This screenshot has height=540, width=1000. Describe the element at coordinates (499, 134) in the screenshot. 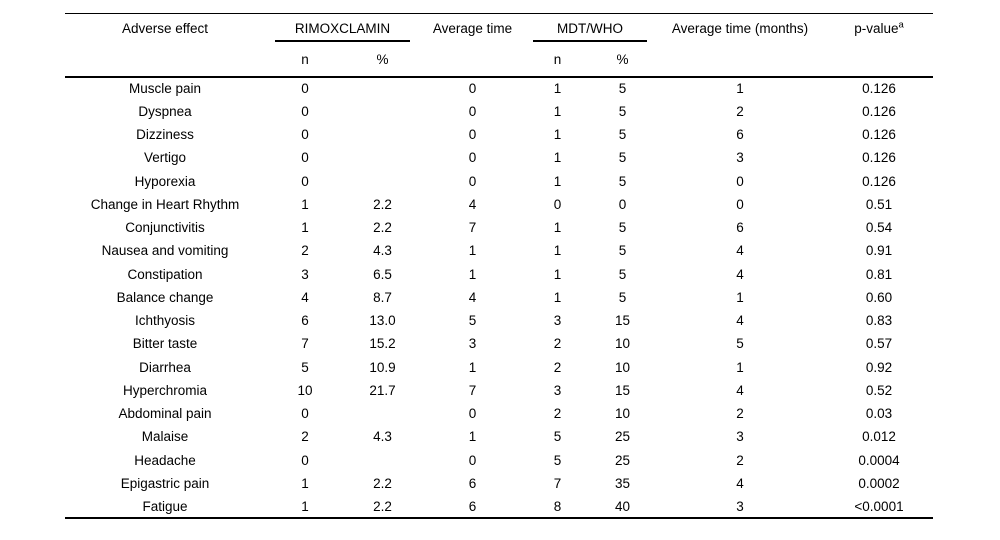

I see `table-row: Dizziness 0 0 1 5 6 0.126` at that location.